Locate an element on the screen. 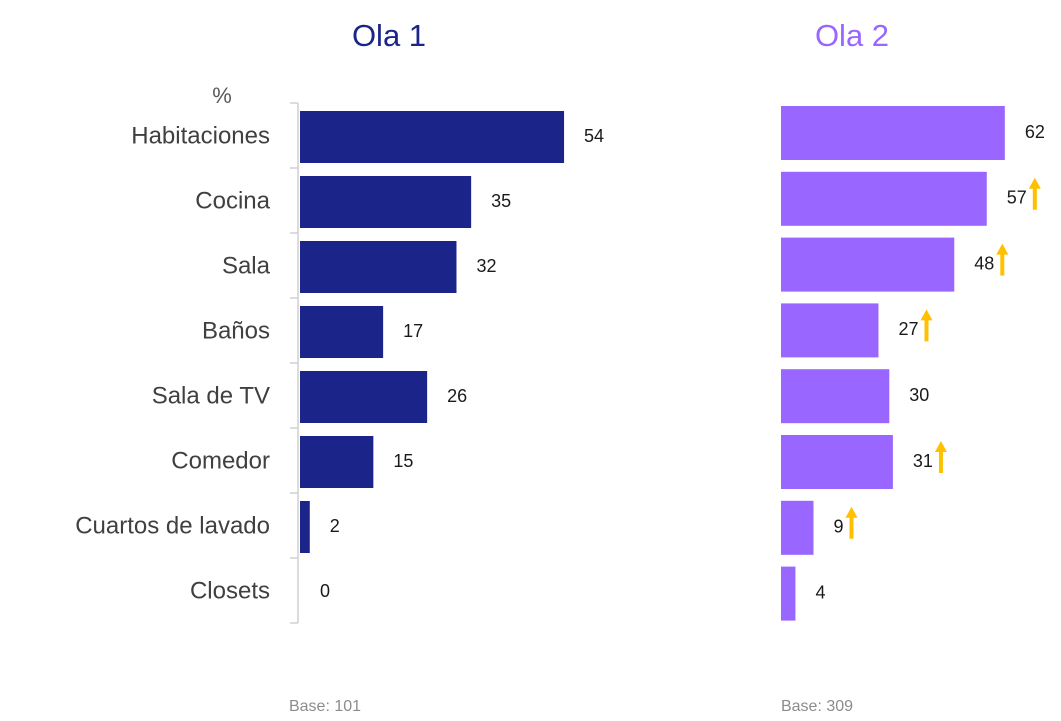 Image resolution: width=1061 pixels, height=721 pixels. value-label: 15 is located at coordinates (403, 461).